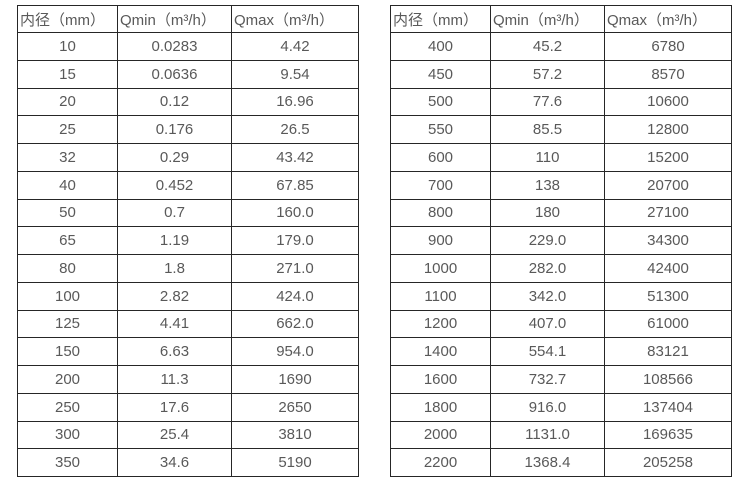  What do you see at coordinates (67, 268) in the screenshot?
I see `table-cell: 80` at bounding box center [67, 268].